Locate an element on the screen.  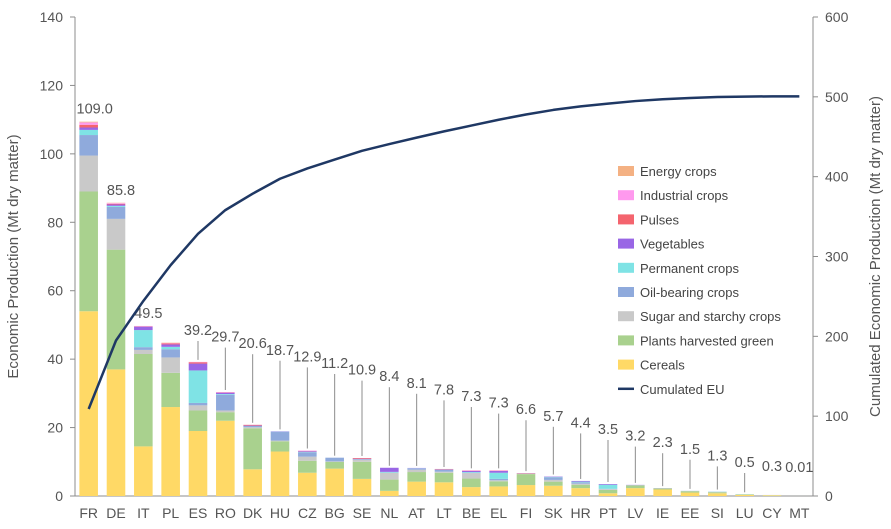
x-tick-label: LU is located at coordinates (745, 513).